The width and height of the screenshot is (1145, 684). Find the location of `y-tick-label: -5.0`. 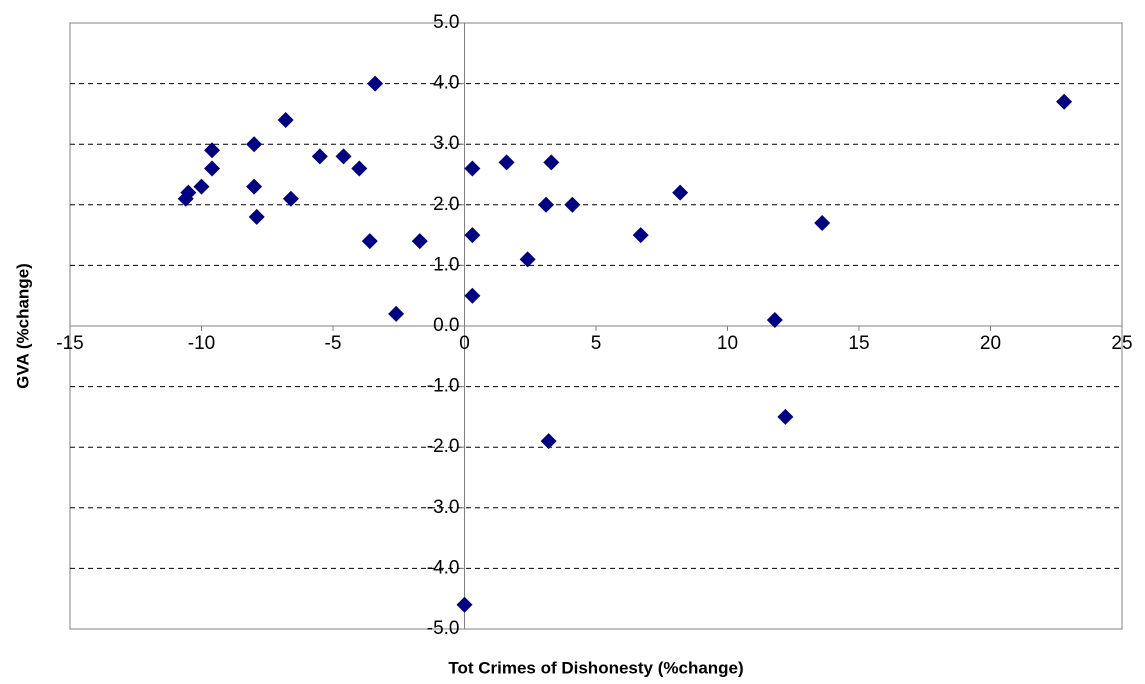

y-tick-label: -5.0 is located at coordinates (443, 628).